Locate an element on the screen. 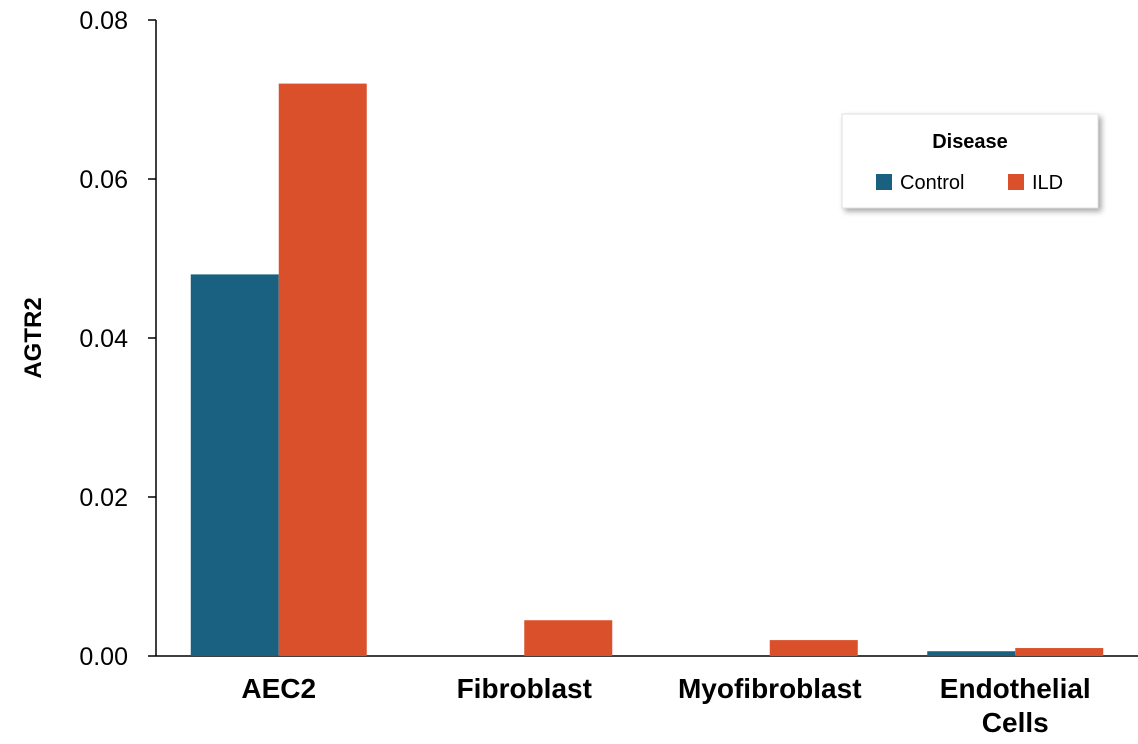 This screenshot has width=1138, height=744. category-label-line: Cells is located at coordinates (1015, 722).